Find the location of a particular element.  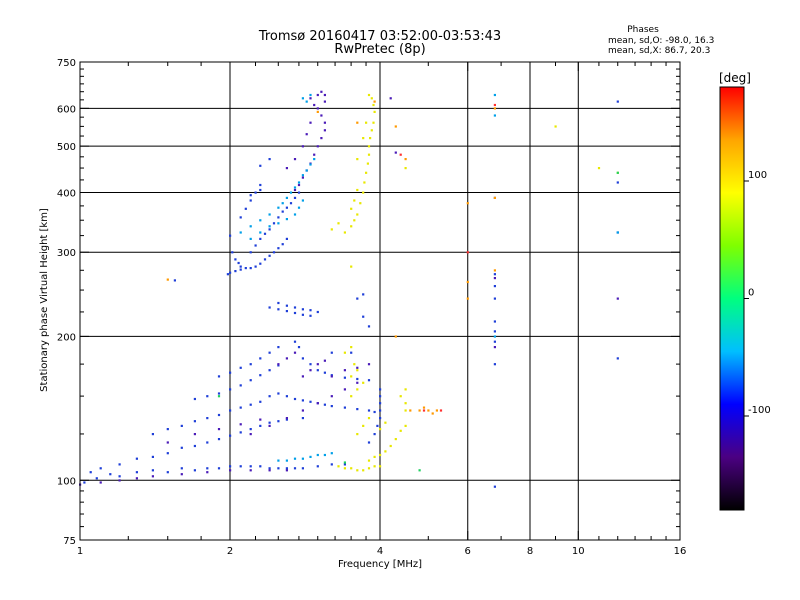

colorbar-tick-label: -100 is located at coordinates (759, 410).